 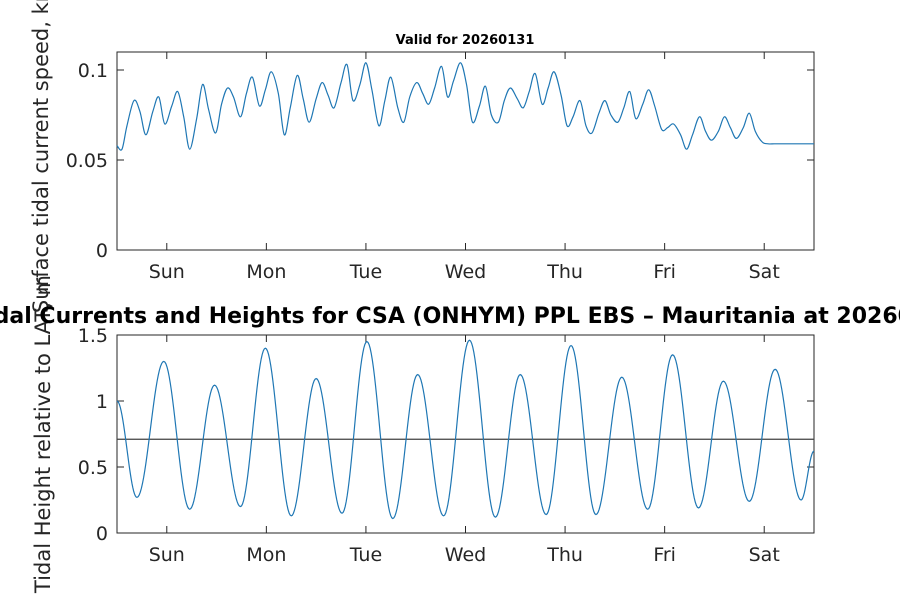 I want to click on height-x-tick-label: Sat, so click(x=764, y=555).